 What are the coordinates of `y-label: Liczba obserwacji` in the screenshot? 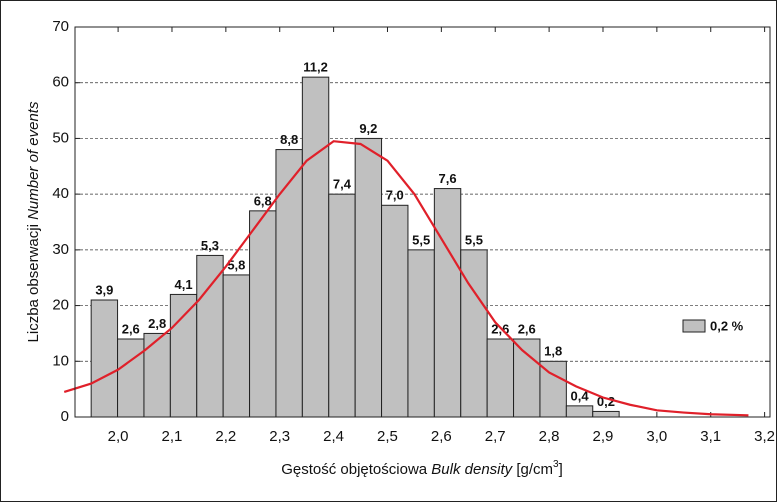 It's located at (33, 283).